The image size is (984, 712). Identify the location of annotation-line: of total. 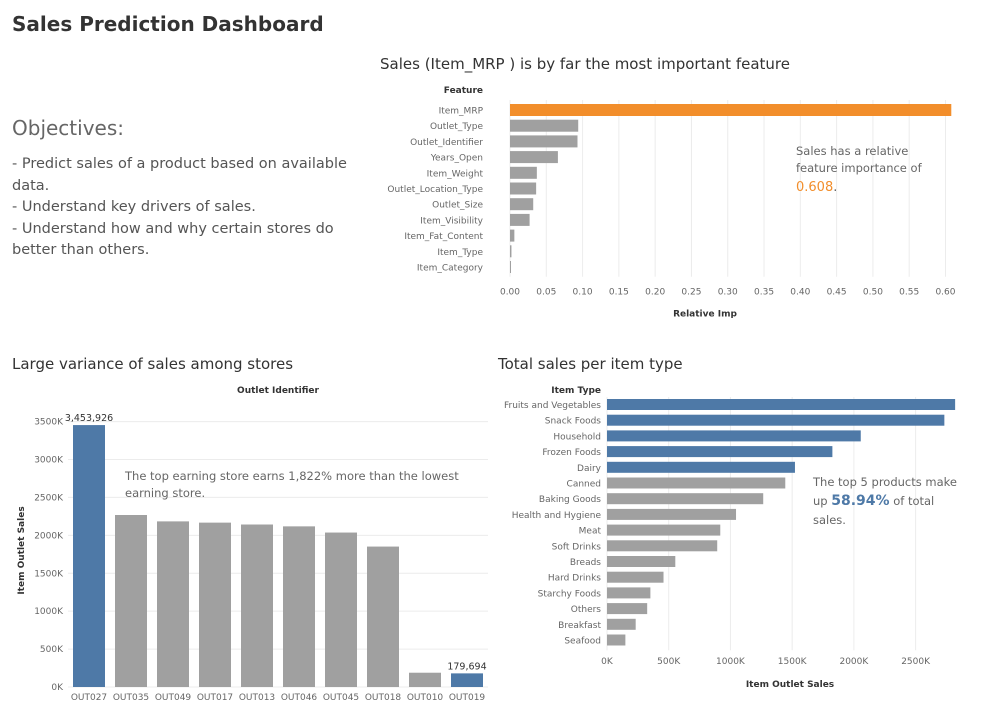
(912, 501).